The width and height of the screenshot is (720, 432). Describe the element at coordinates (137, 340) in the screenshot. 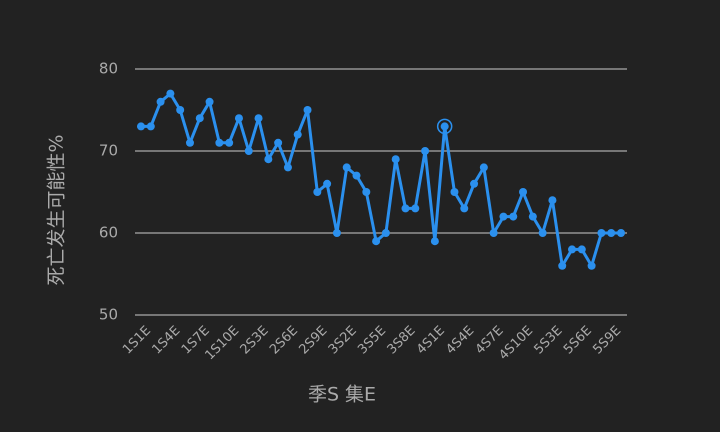

I see `x-tick-label: 1S1E` at that location.